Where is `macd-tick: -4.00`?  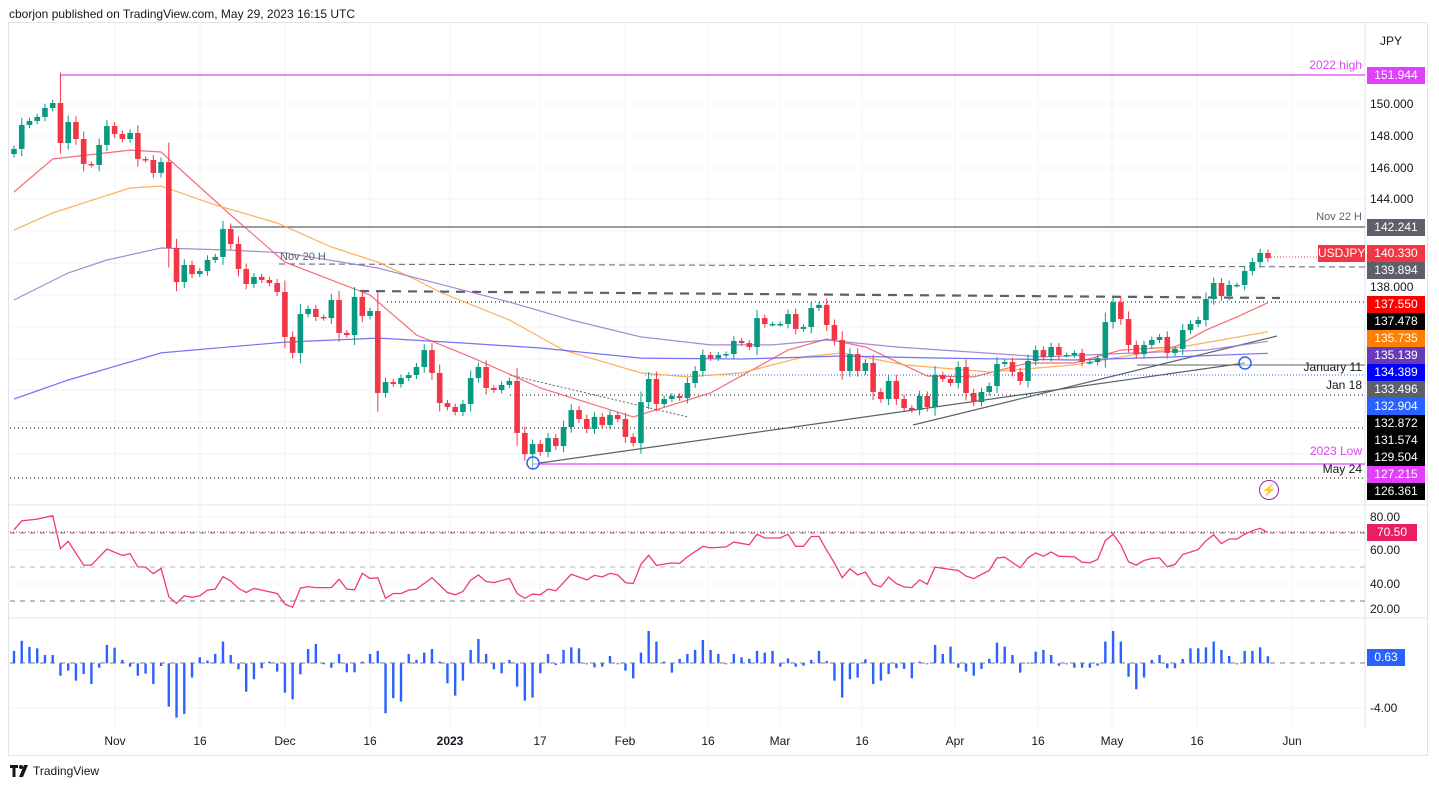 macd-tick: -4.00 is located at coordinates (1384, 708).